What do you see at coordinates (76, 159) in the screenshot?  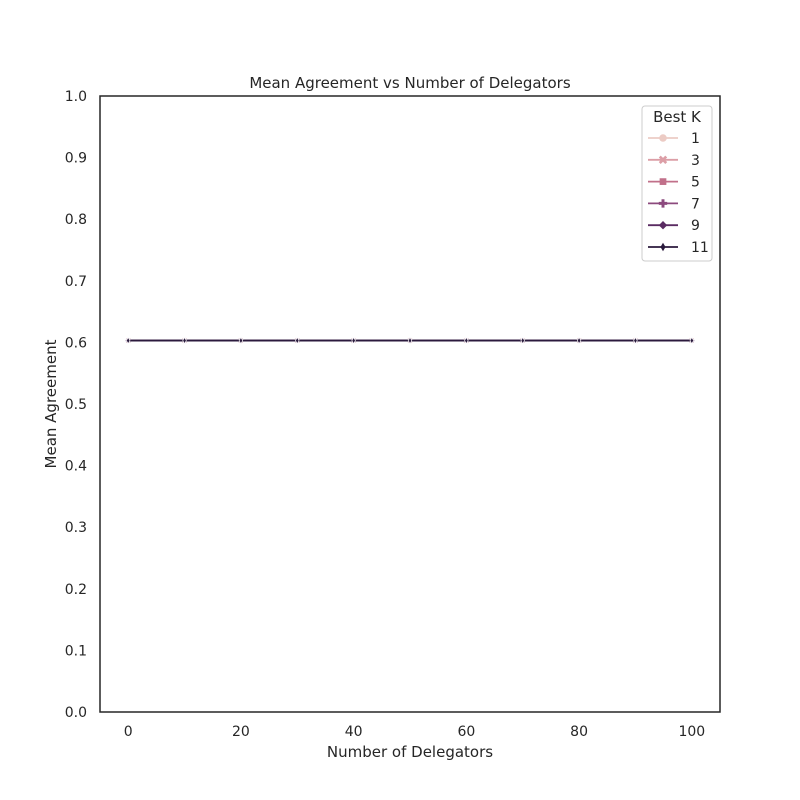 I see `y-tick-label: 0.9` at bounding box center [76, 159].